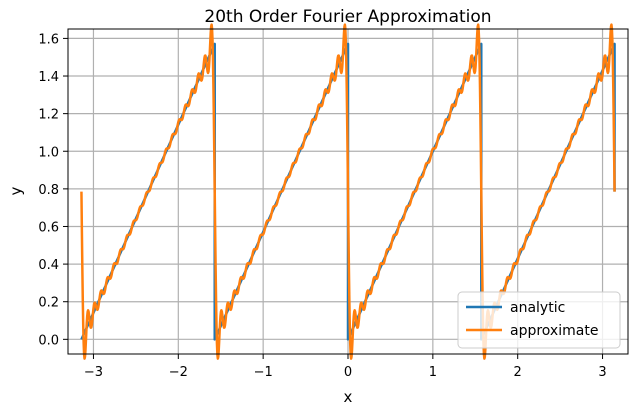  Describe the element at coordinates (348, 397) in the screenshot. I see `x-axis-label: x` at that location.